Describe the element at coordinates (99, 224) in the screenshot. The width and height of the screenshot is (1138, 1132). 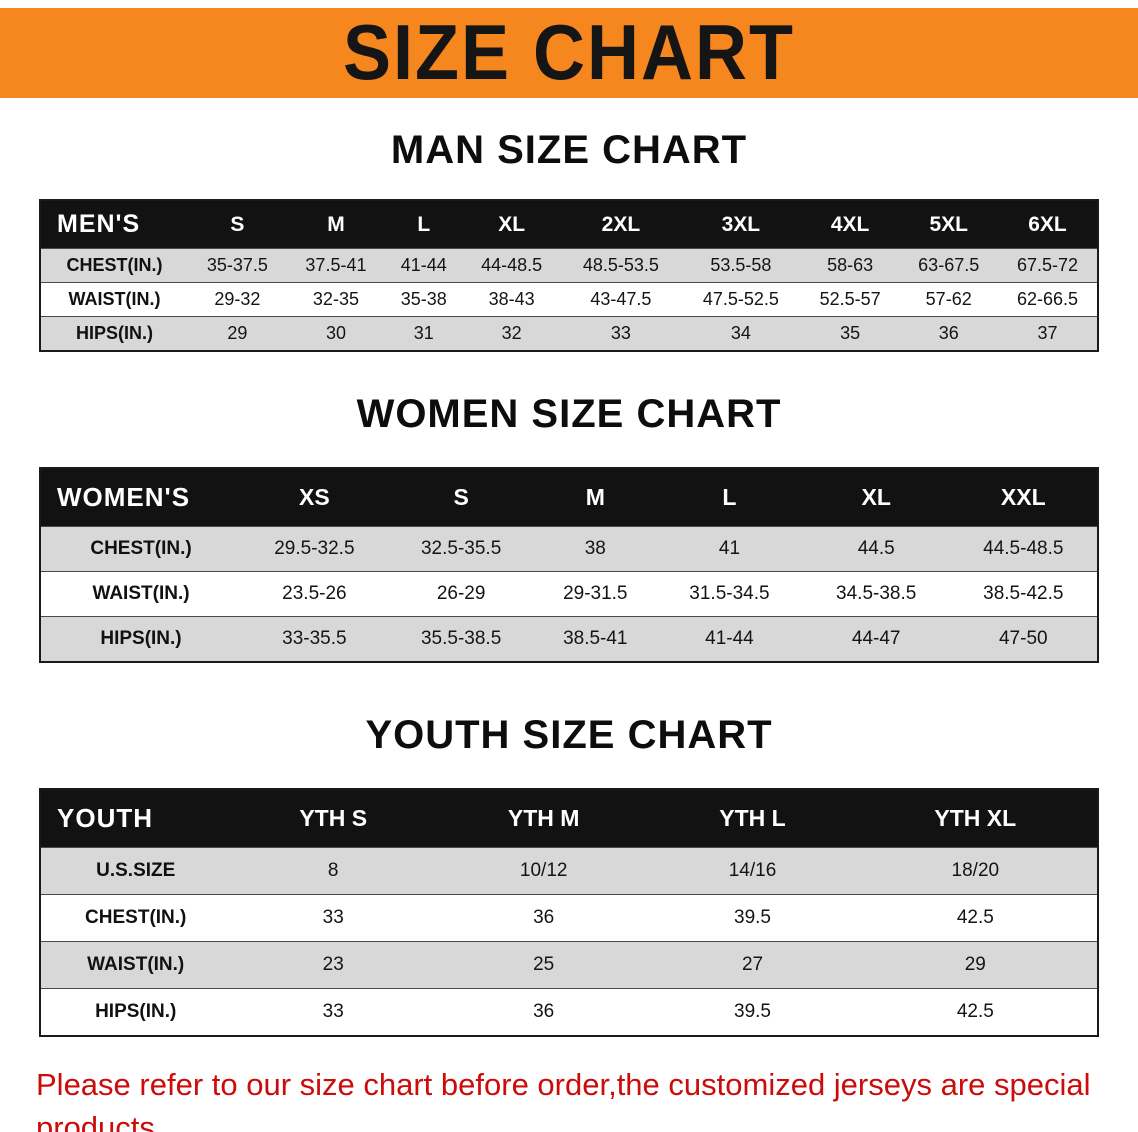
I see `corner-label: MEN'S` at that location.